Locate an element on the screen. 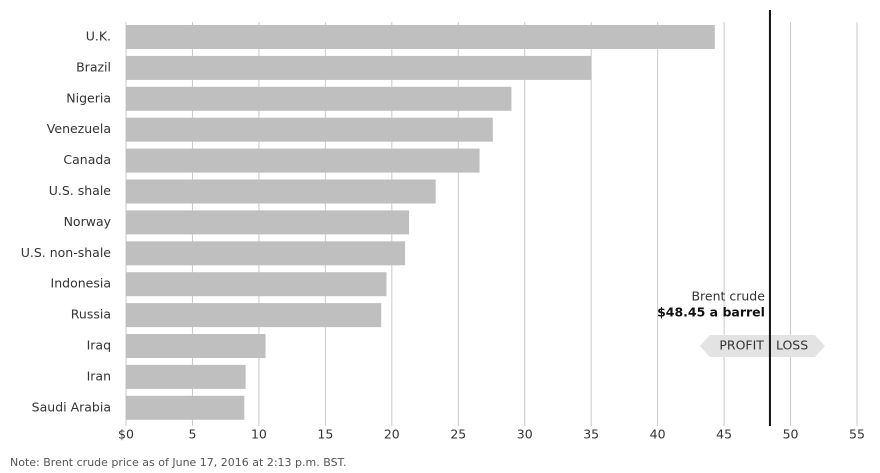  y-tick-label: Russia is located at coordinates (91, 314).